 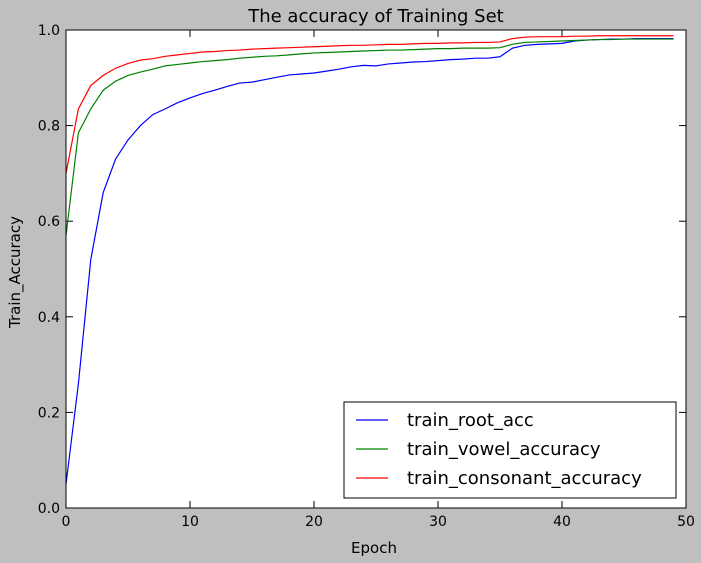 What do you see at coordinates (374, 548) in the screenshot?
I see `x-axis-label: Epoch` at bounding box center [374, 548].